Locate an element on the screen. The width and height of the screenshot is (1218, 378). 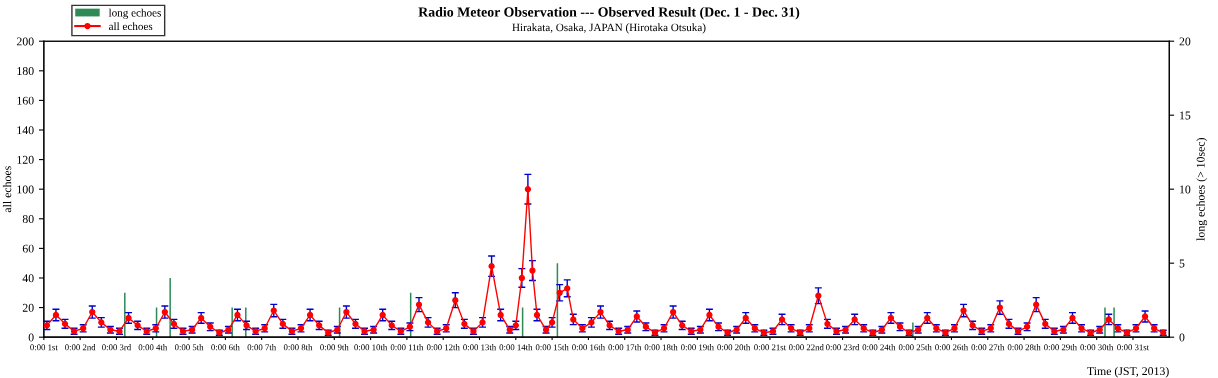
y2-tick-label: 0 is located at coordinates (1182, 337).